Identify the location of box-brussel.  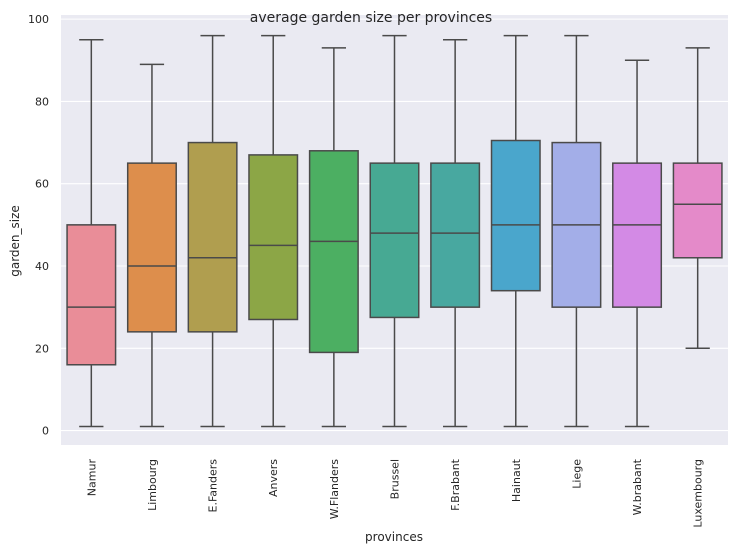
(394, 231).